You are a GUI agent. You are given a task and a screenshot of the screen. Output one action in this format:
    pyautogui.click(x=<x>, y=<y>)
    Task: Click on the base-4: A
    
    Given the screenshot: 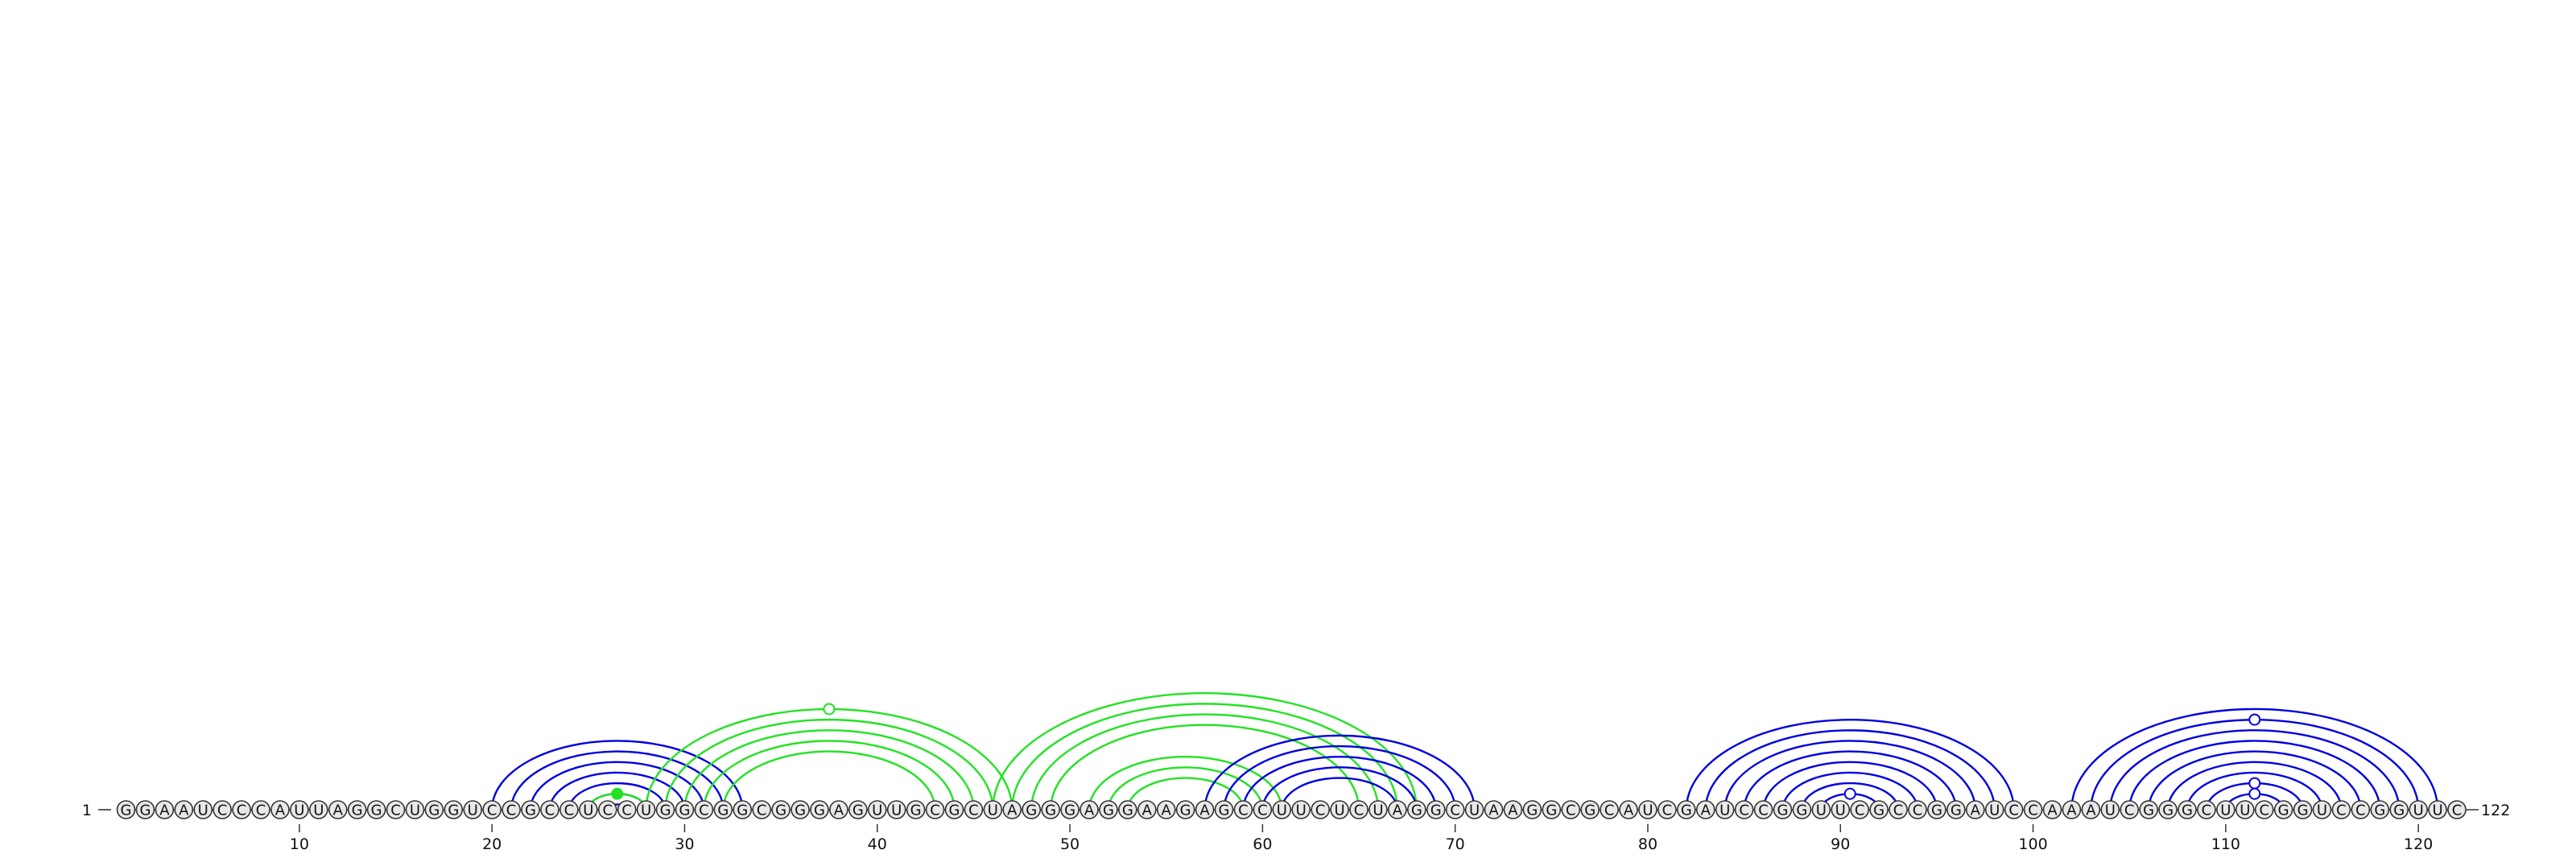 What is the action you would take?
    pyautogui.click(x=184, y=809)
    